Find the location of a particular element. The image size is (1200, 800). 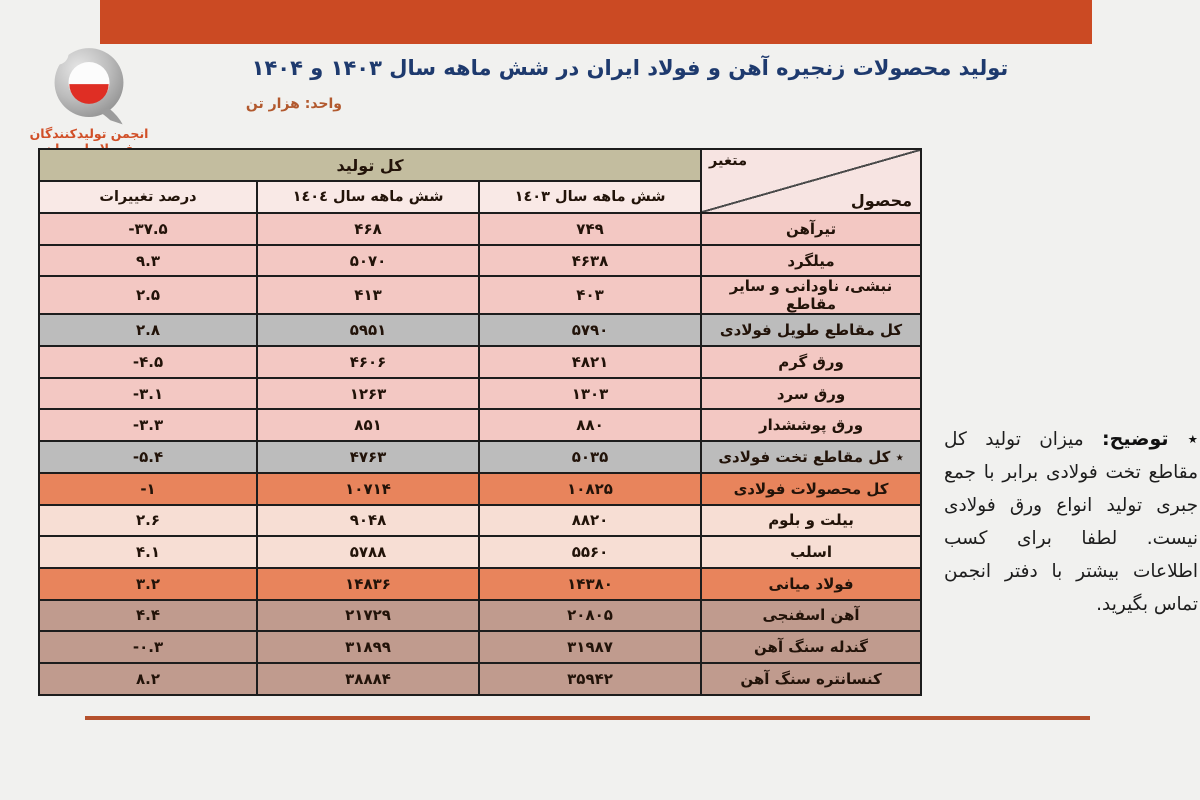

table-row: ٭ کل مقاطع تخت فولادی ۵۰۳۵ ۴۷۶۳ -۵.۴ is located at coordinates (480, 457).